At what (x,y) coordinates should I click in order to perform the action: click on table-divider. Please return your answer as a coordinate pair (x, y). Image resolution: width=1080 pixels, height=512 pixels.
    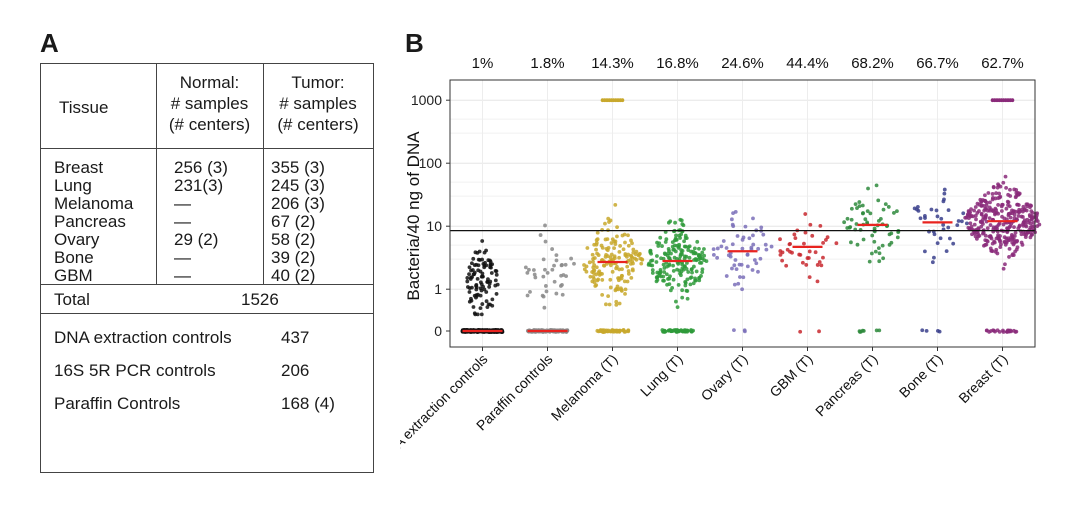
    Looking at the image, I should click on (207, 284).